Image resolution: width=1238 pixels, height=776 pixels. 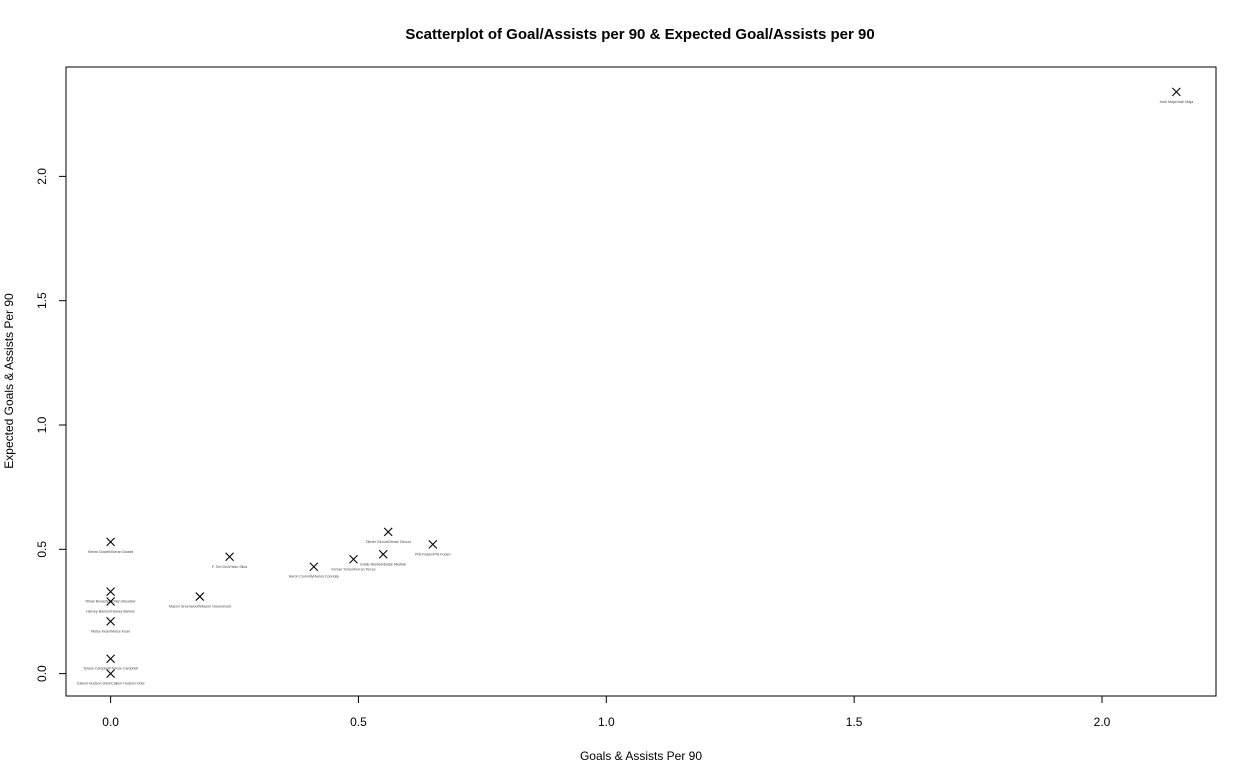 I want to click on data-point: Callum Hudson-Odoi\Callum Hudson-Odoi, so click(x=111, y=677).